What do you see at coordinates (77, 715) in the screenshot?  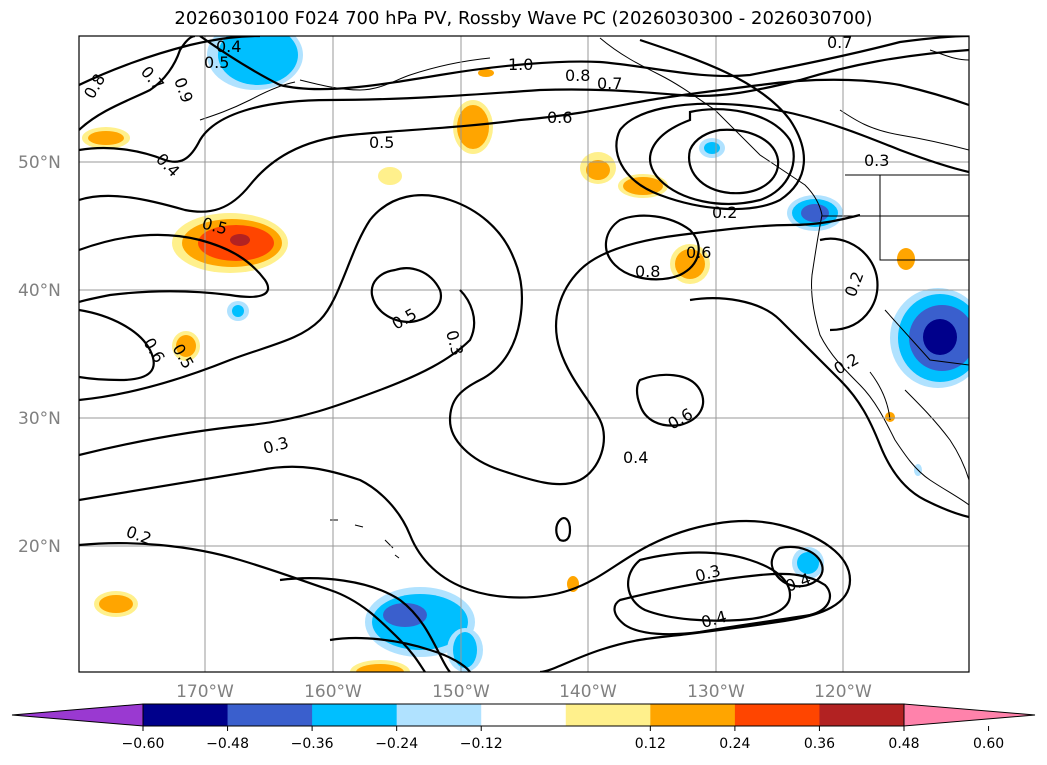 I see `colorbar-extend-low` at bounding box center [77, 715].